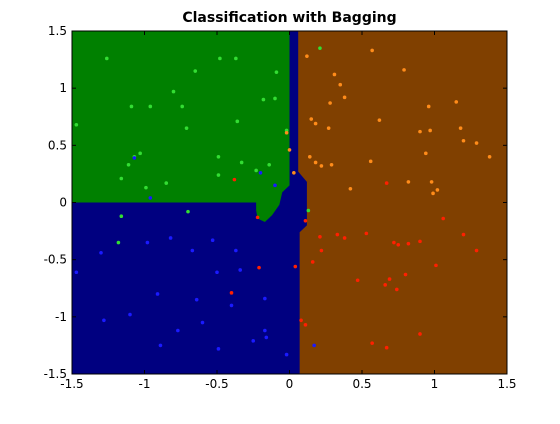 This screenshot has height=424, width=560. What do you see at coordinates (361, 384) in the screenshot?
I see `x-tick-label: 0.5` at bounding box center [361, 384].